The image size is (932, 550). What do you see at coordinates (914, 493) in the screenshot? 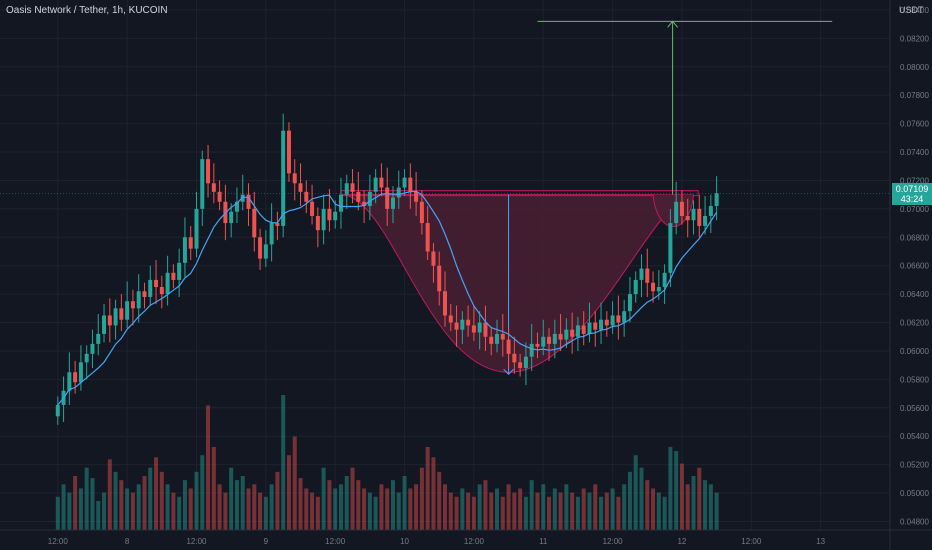
I see `price-tick-label: 0.05000` at bounding box center [914, 493].